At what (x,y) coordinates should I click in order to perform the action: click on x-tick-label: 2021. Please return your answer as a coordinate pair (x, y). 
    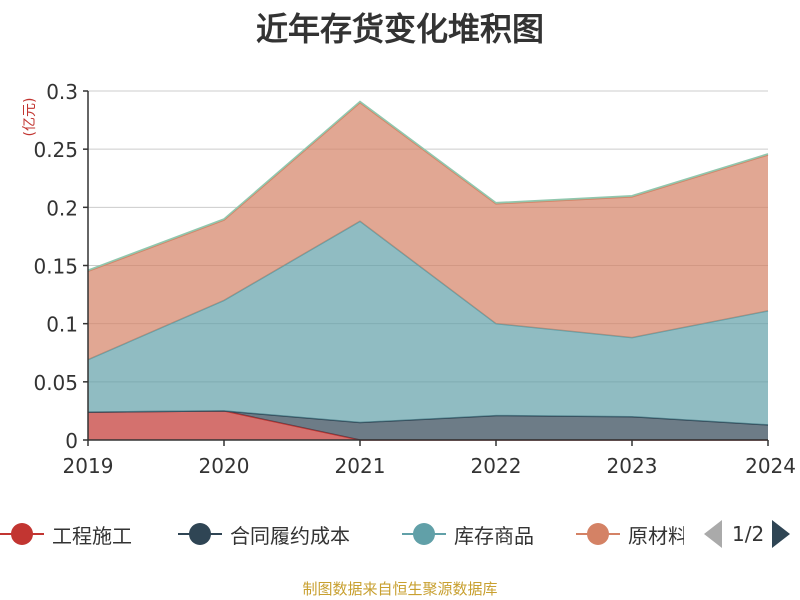
    Looking at the image, I should click on (360, 466).